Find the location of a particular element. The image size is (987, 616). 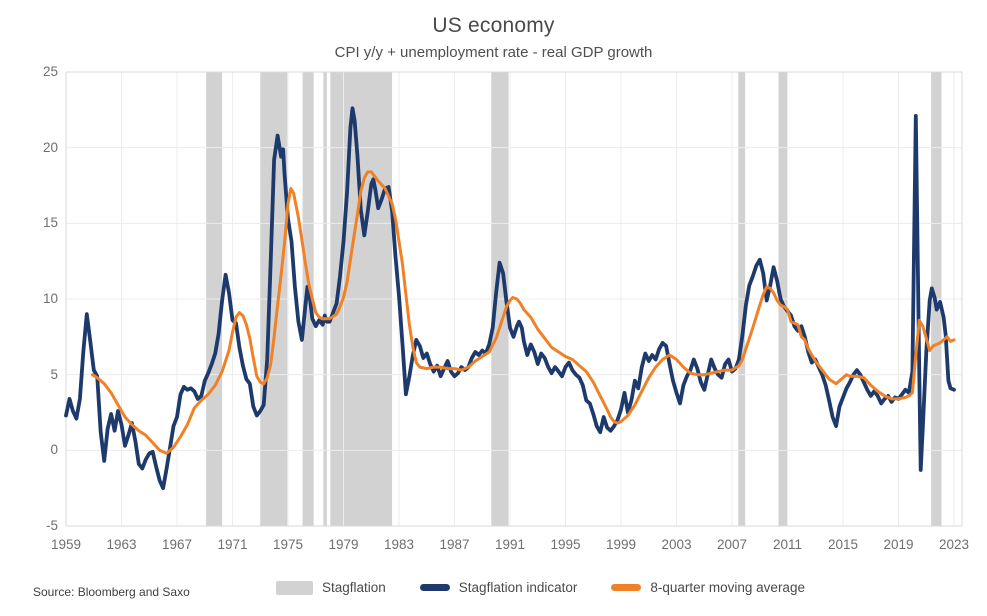

x-axis-tick-label: 1991 is located at coordinates (510, 544).